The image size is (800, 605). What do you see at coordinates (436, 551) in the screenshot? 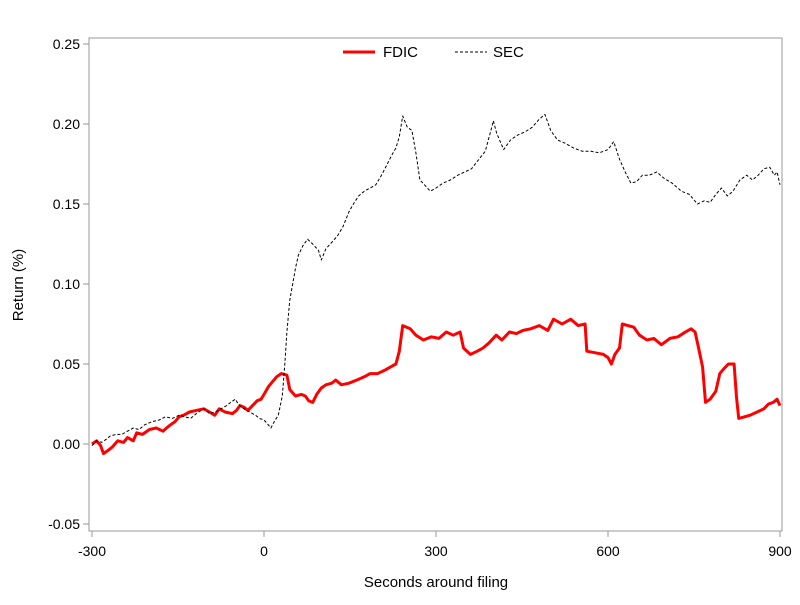
I see `x-tick-label: 300` at bounding box center [436, 551].